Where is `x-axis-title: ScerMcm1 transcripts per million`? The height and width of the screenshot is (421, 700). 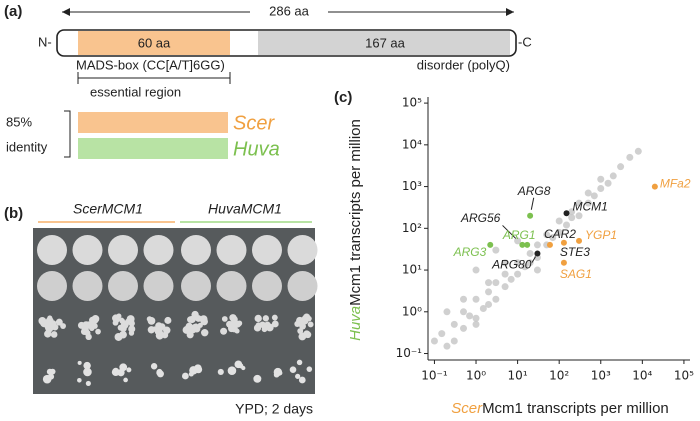 x-axis-title: ScerMcm1 transcripts per million is located at coordinates (560, 408).